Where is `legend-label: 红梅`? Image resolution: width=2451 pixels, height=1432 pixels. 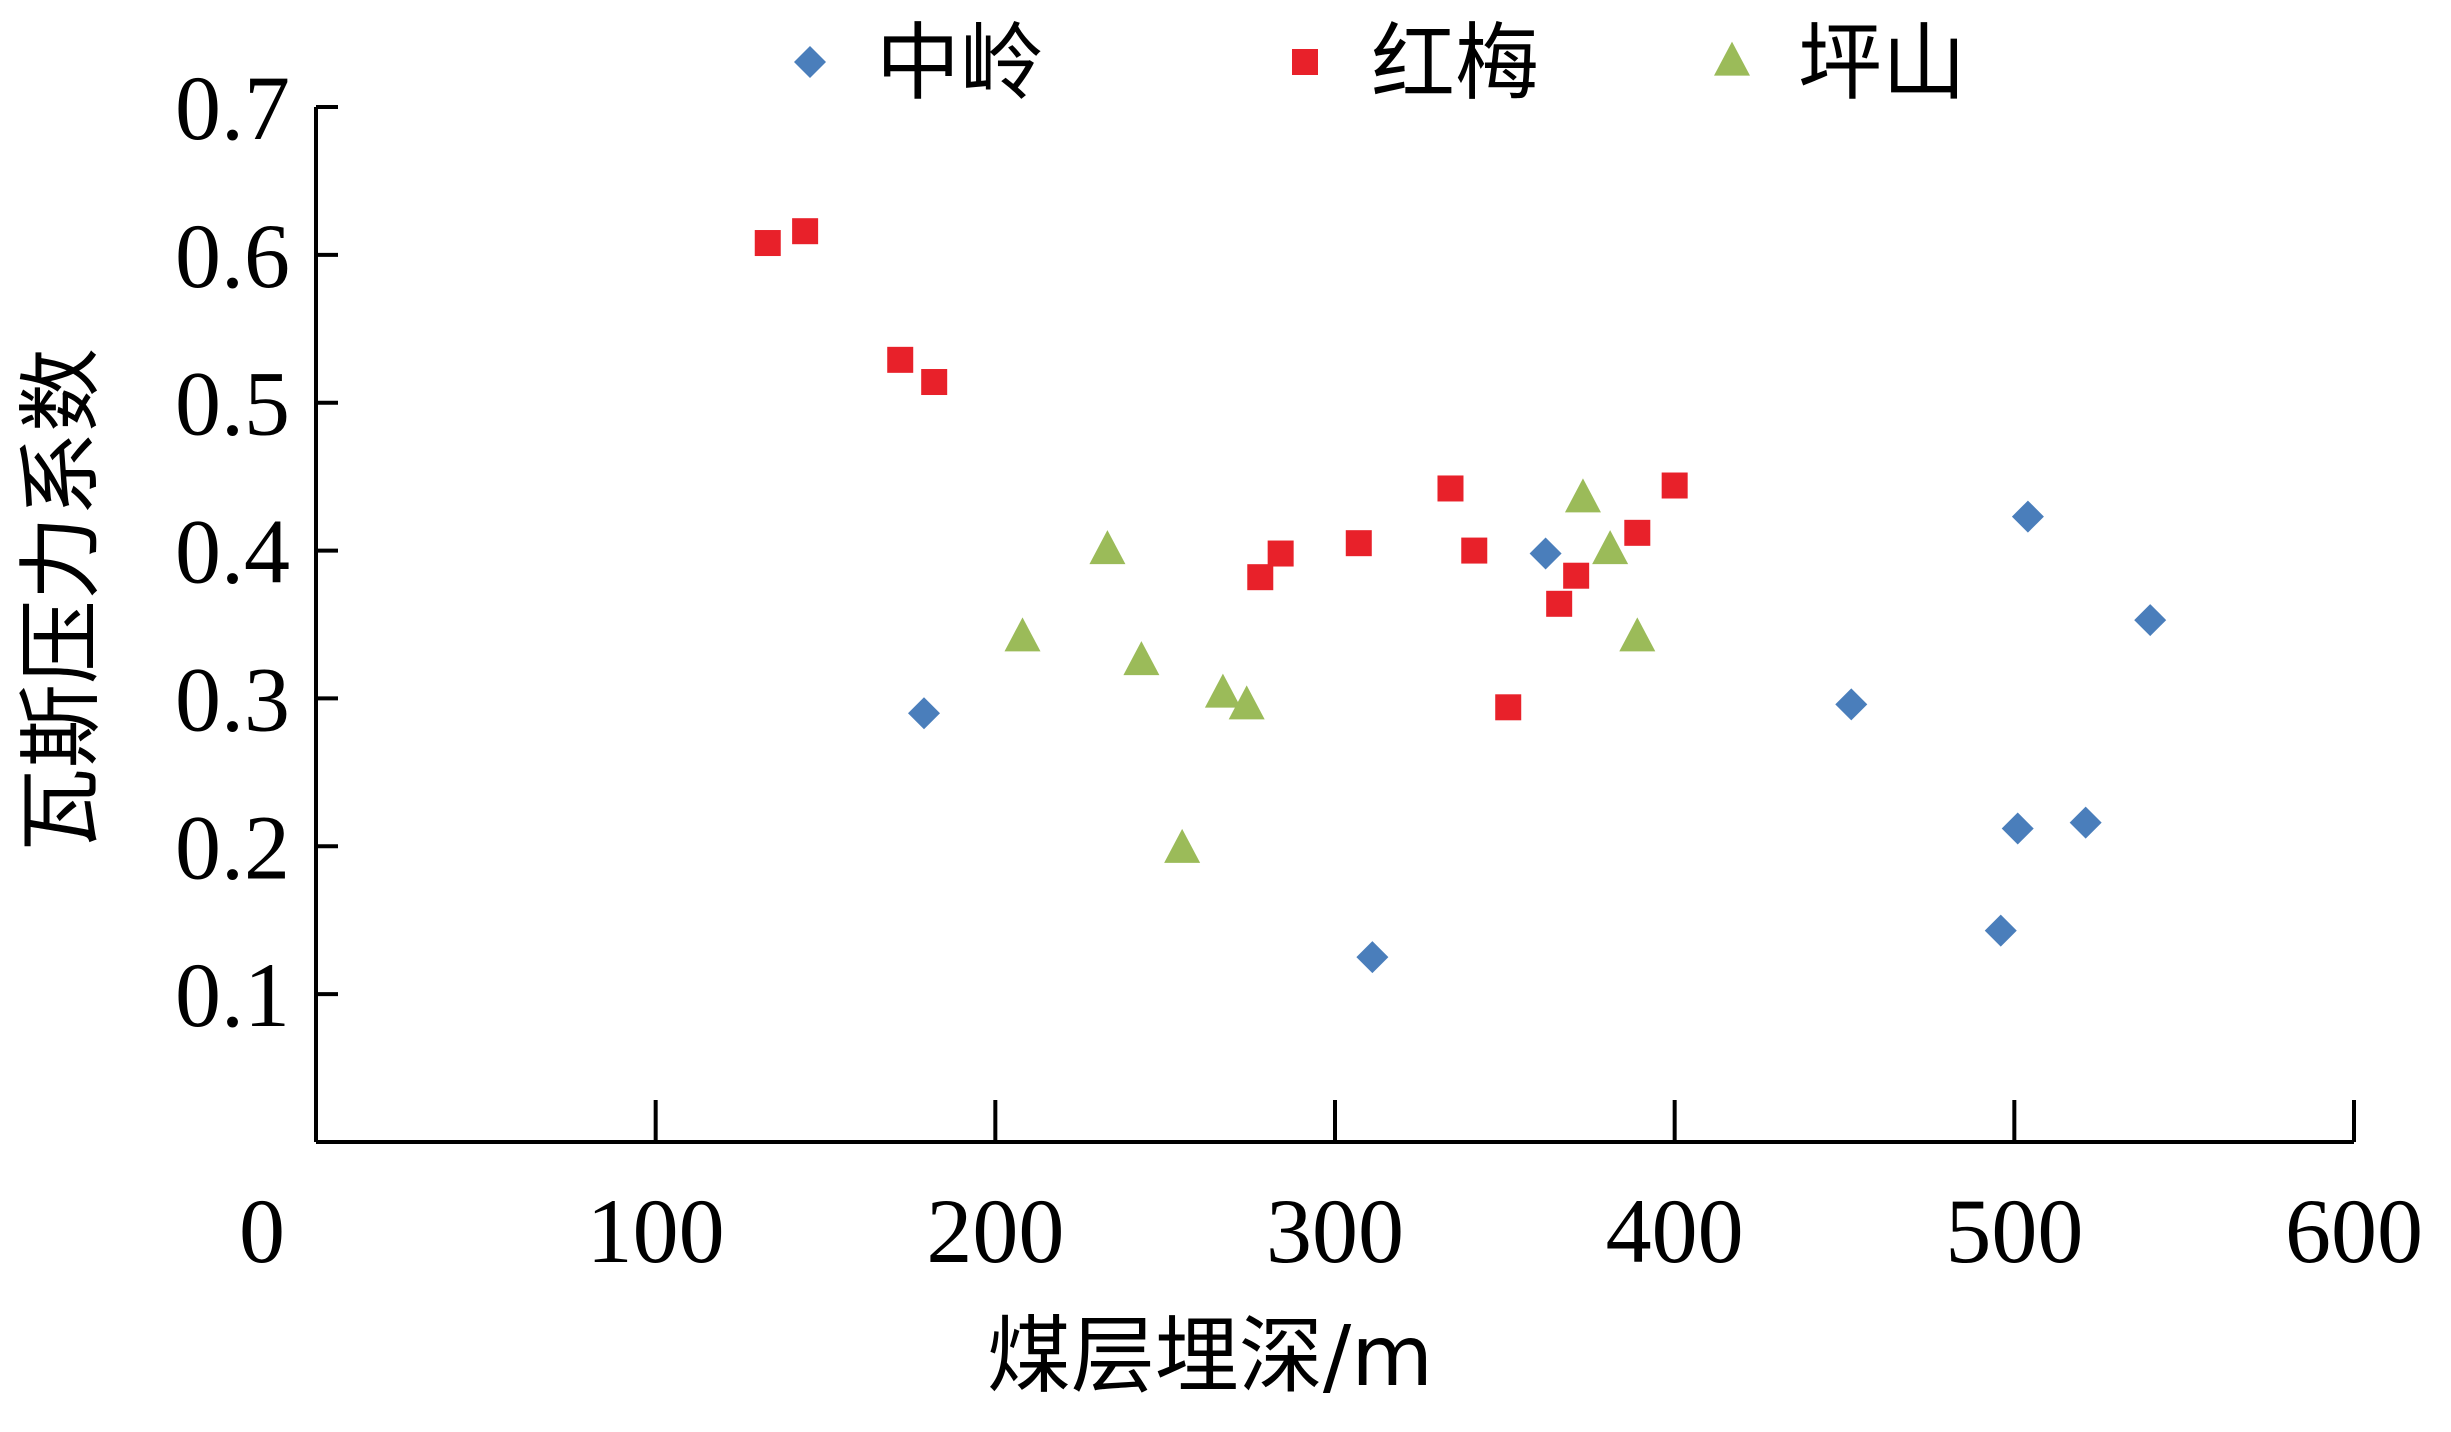
legend-label: 红梅 is located at coordinates (1455, 63).